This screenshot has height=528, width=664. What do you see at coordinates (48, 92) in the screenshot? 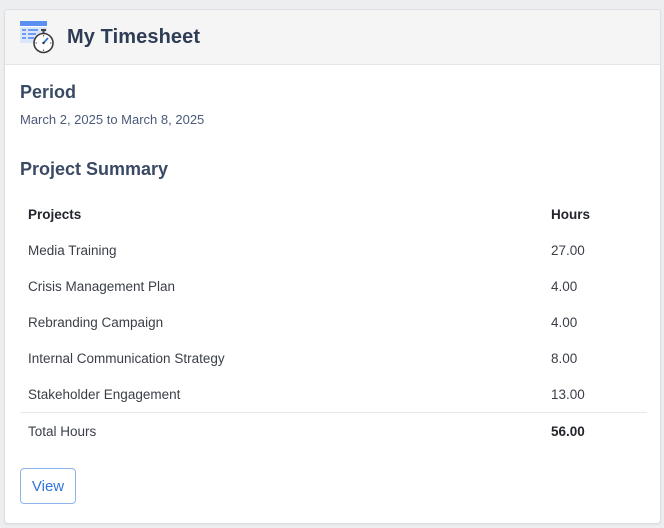
I see `period-heading: Period` at bounding box center [48, 92].